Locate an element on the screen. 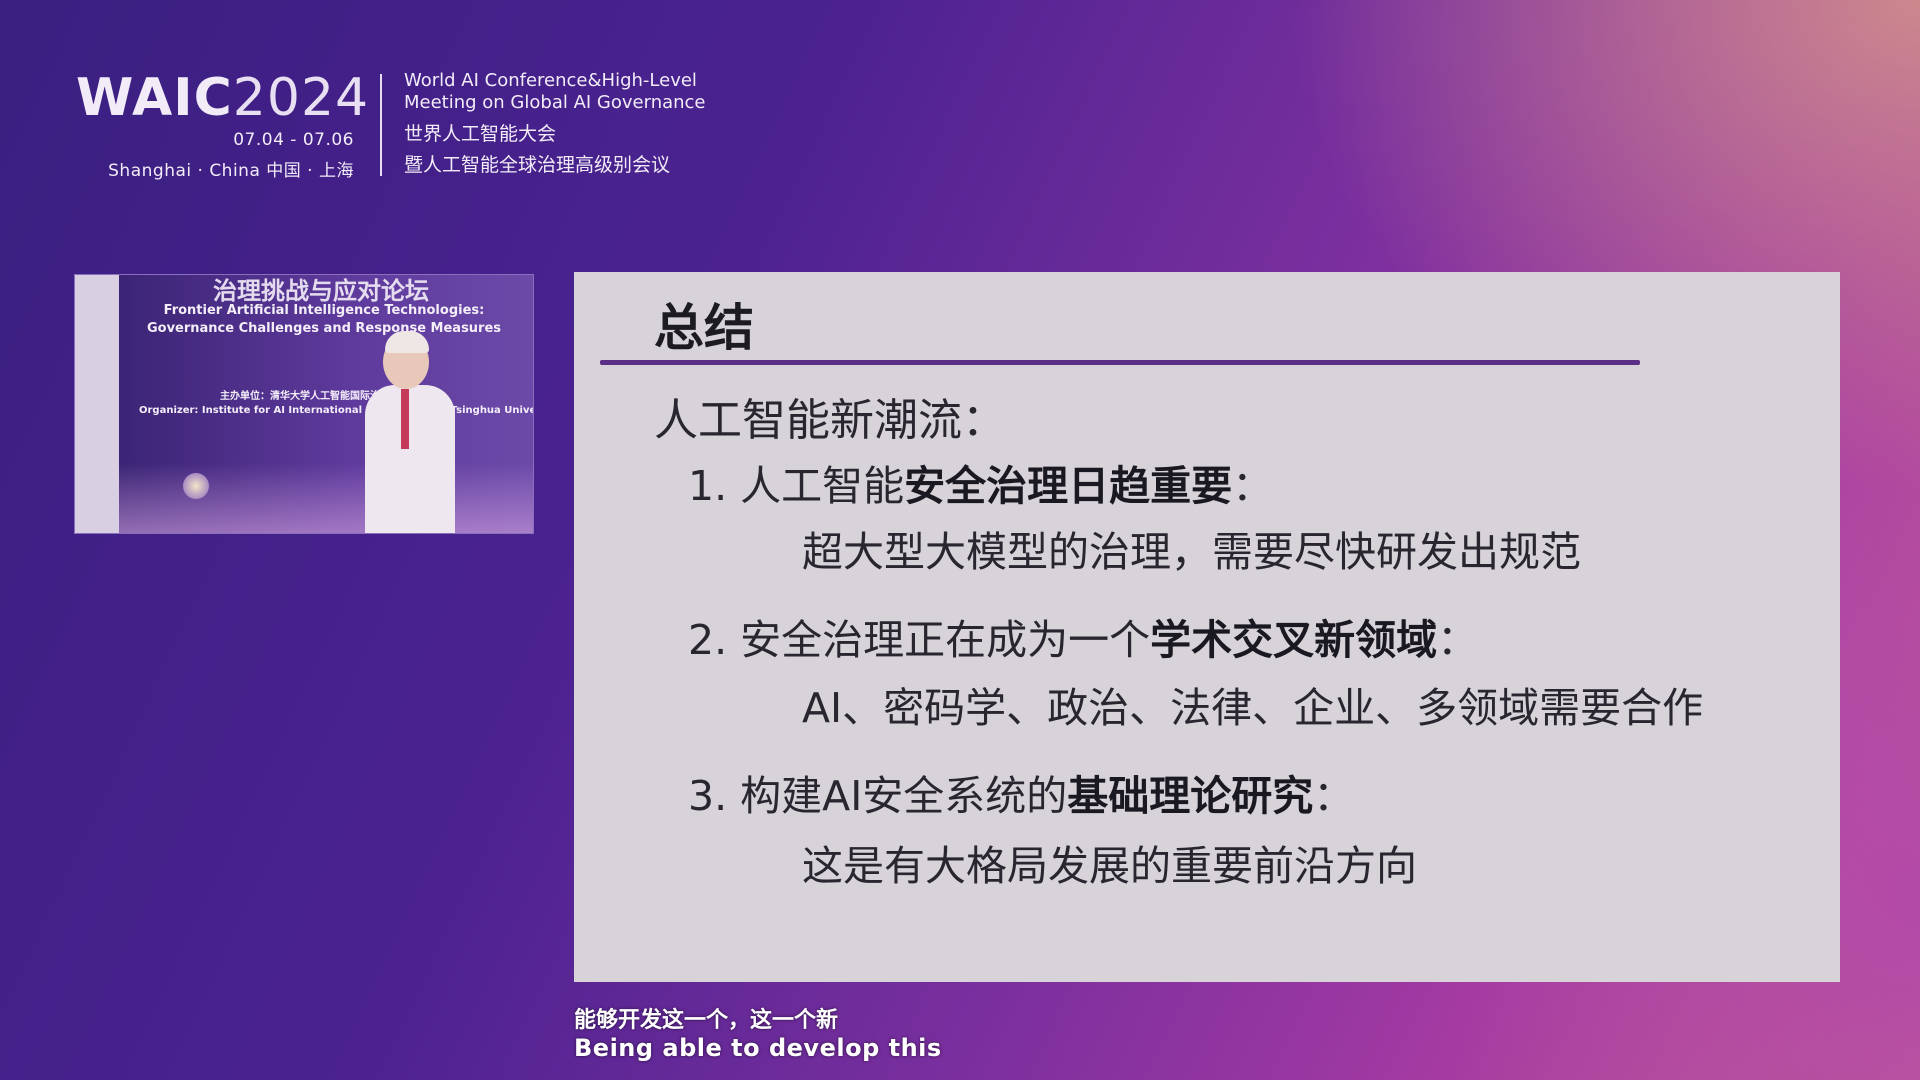 Image resolution: width=1920 pixels, height=1080 pixels. slide-title: 总结 is located at coordinates (704, 328).